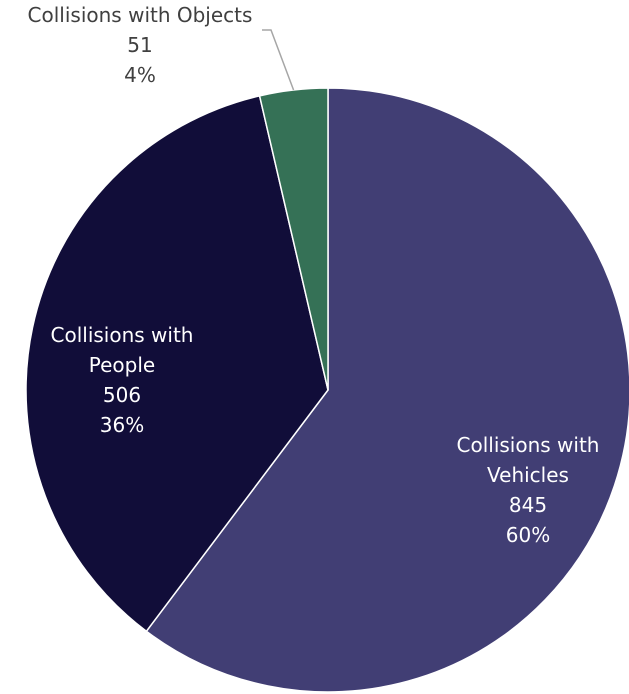  Describe the element at coordinates (528, 490) in the screenshot. I see `slice-label-0: Collisions with Vehicles 845 60%` at that location.